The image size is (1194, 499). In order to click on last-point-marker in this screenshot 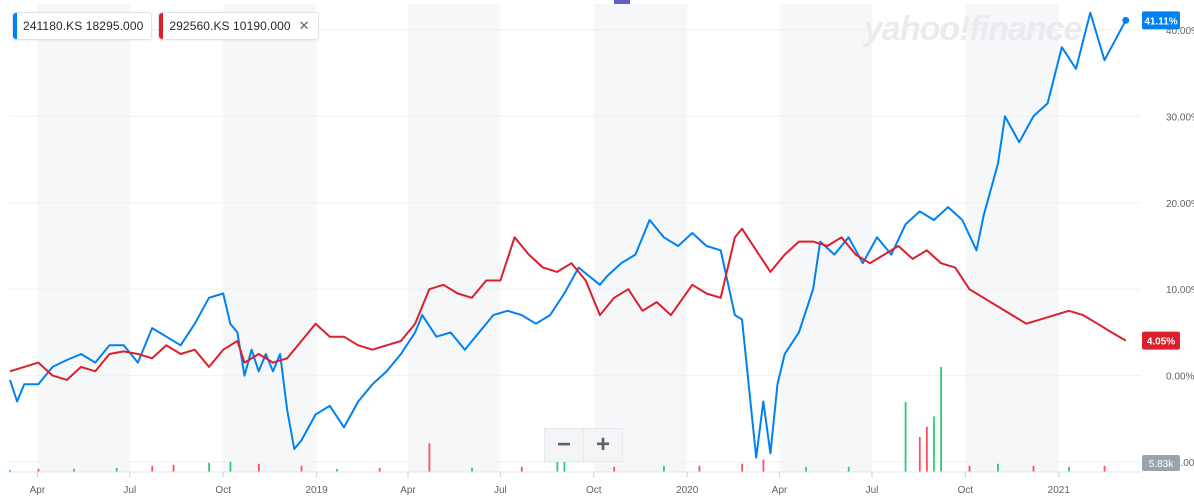, I will do `click(1126, 20)`.